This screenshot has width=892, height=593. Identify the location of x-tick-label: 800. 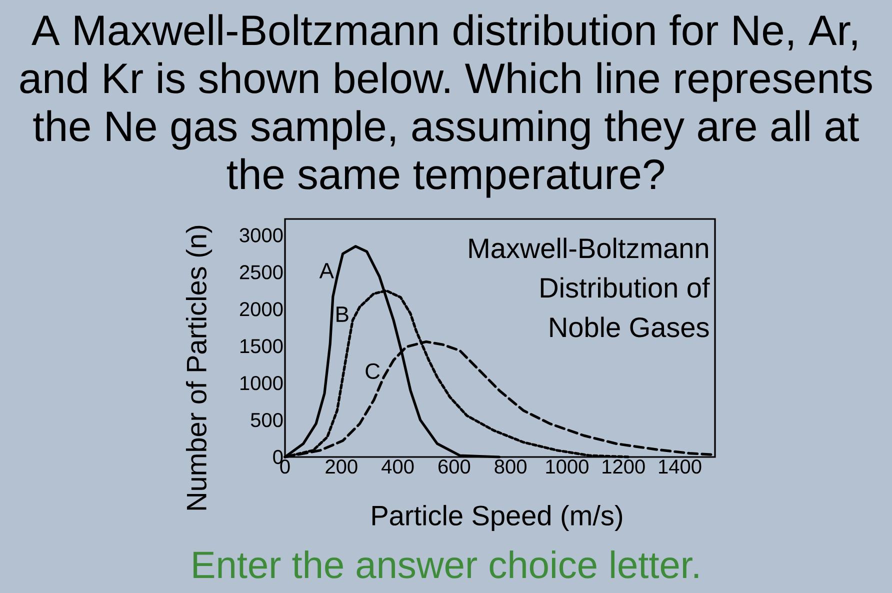
(510, 467).